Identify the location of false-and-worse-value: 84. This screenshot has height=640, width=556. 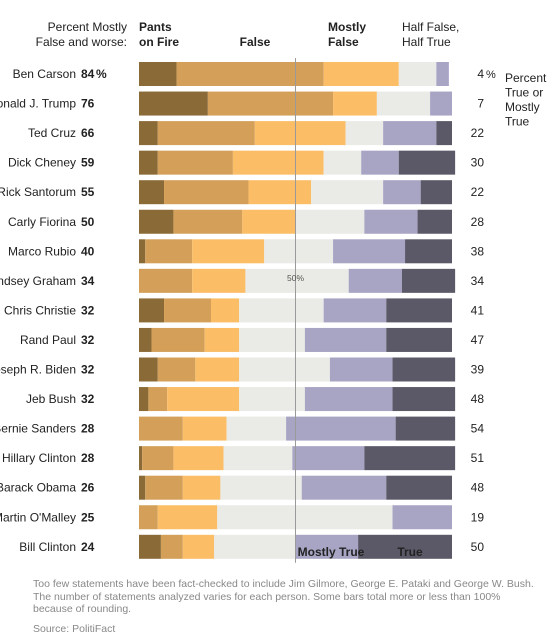
(88, 74).